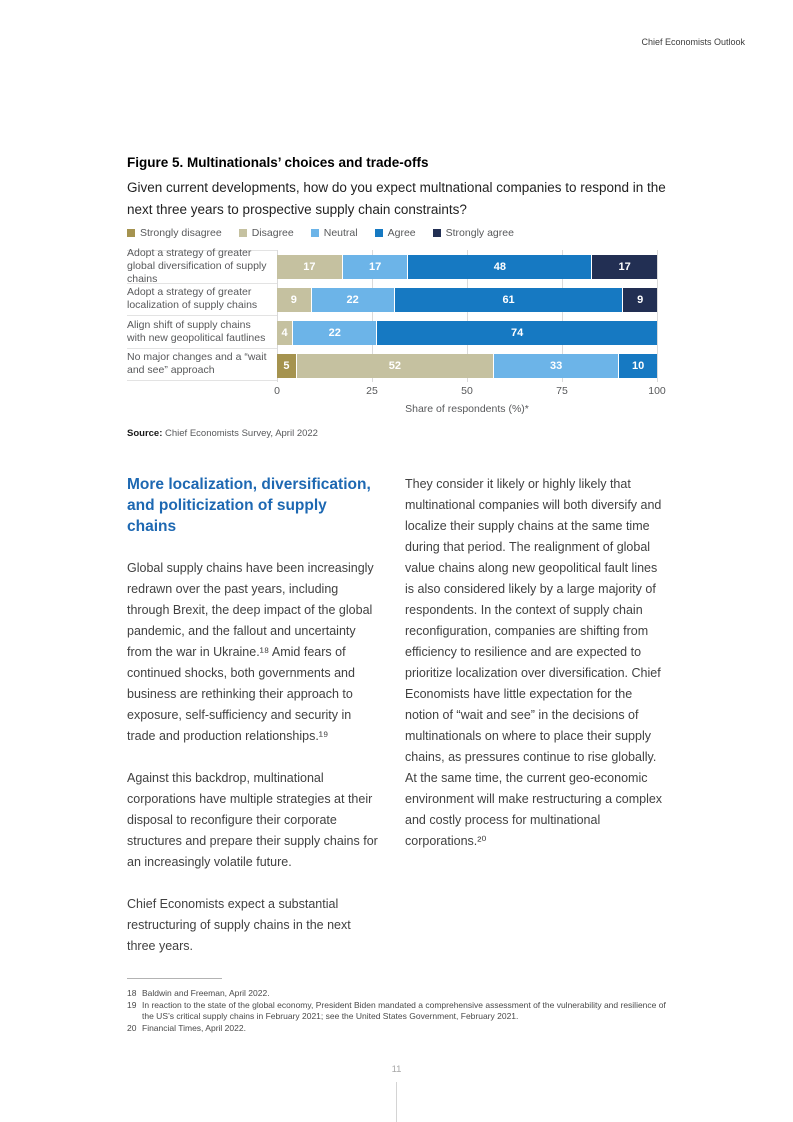 This screenshot has width=793, height=1122. What do you see at coordinates (132, 1027) in the screenshot?
I see `footnote-number: 20` at bounding box center [132, 1027].